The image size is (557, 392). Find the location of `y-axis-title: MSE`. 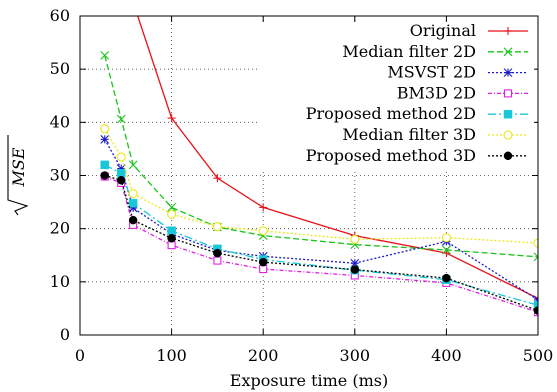

y-axis-title: MSE is located at coordinates (18, 175).